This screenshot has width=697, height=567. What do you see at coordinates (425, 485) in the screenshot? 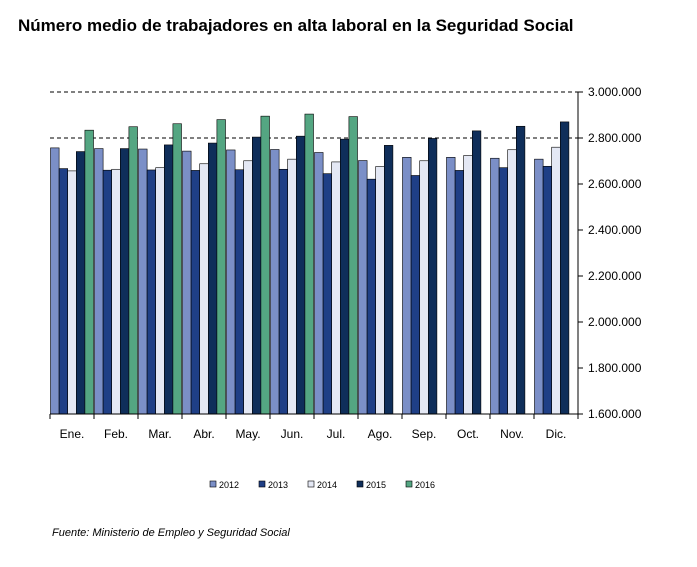
I see `legend-label: 2016` at bounding box center [425, 485].